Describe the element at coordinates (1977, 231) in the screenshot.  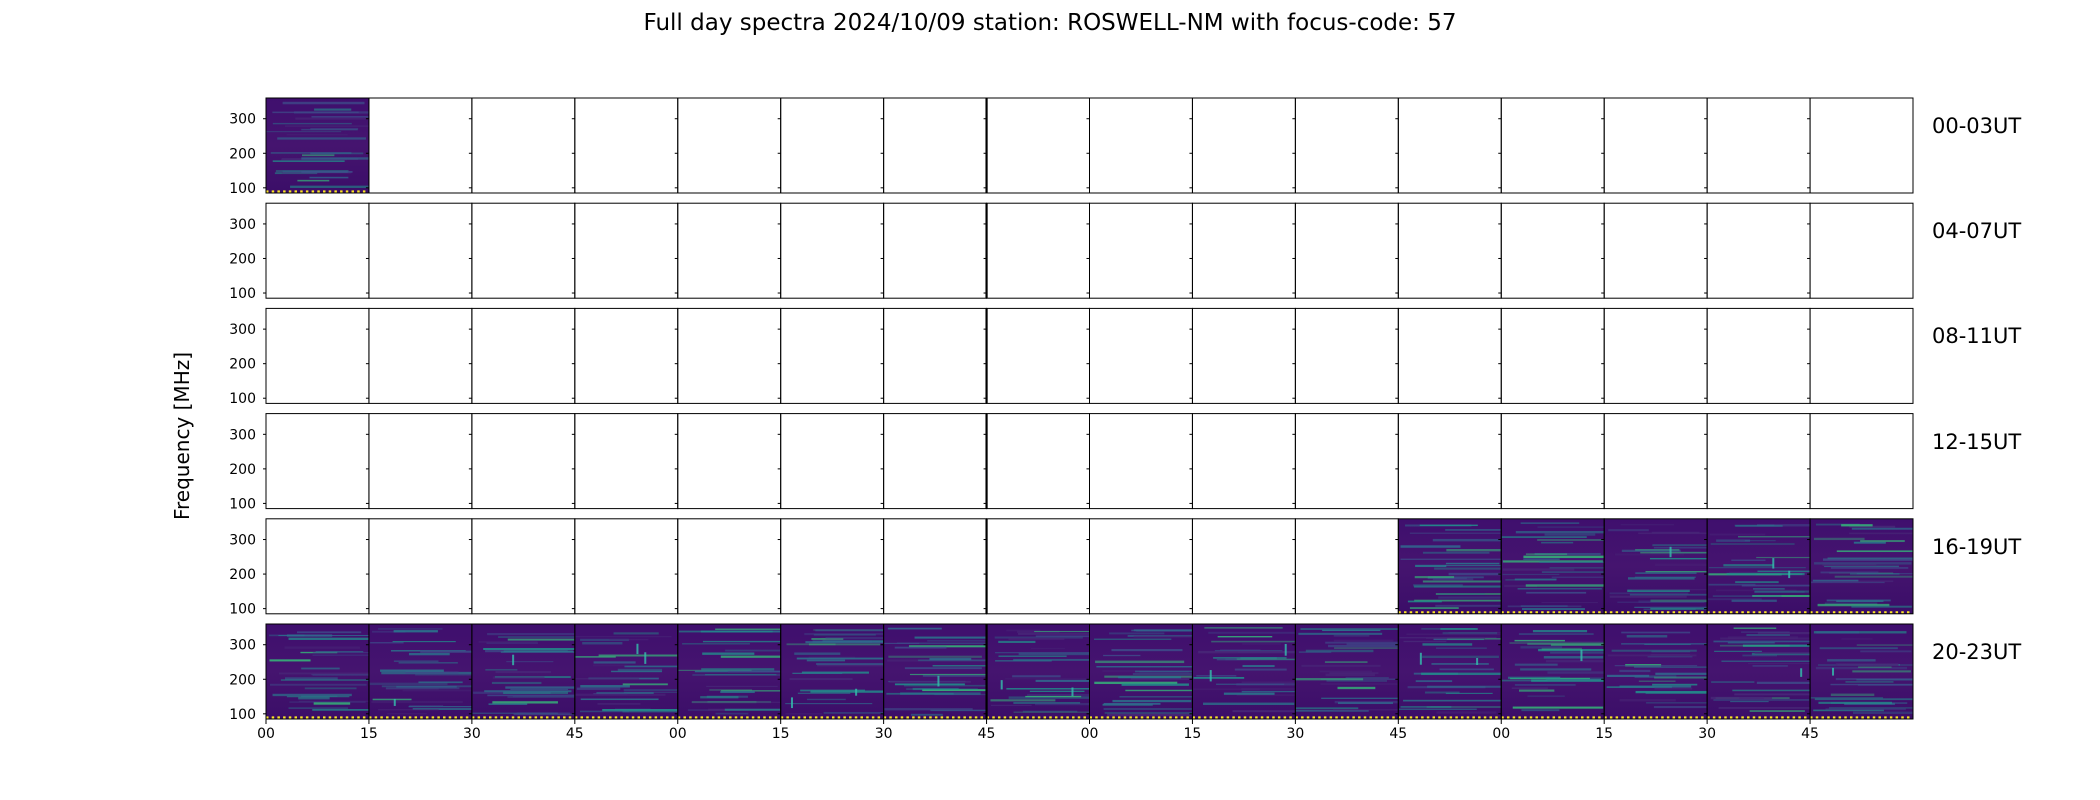
I see `row-label: 04-07UT` at that location.